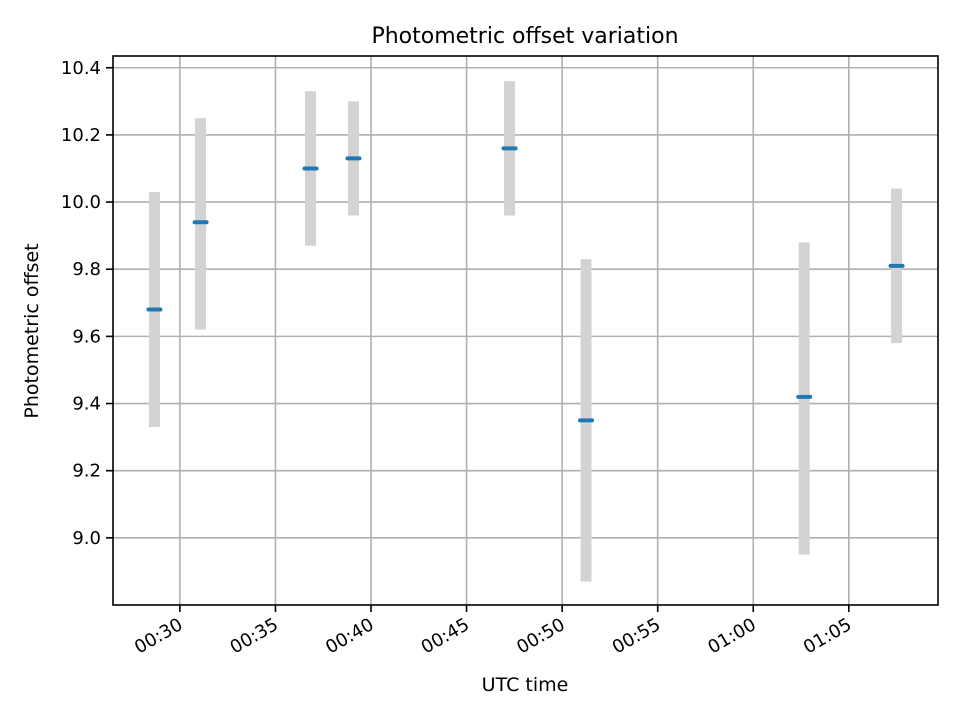 The width and height of the screenshot is (960, 720). What do you see at coordinates (493, 631) in the screenshot?
I see `x-axis-ticks: 00:30 00:35 00:40 00:45 00:50 00:55 01:00 01:05` at bounding box center [493, 631].